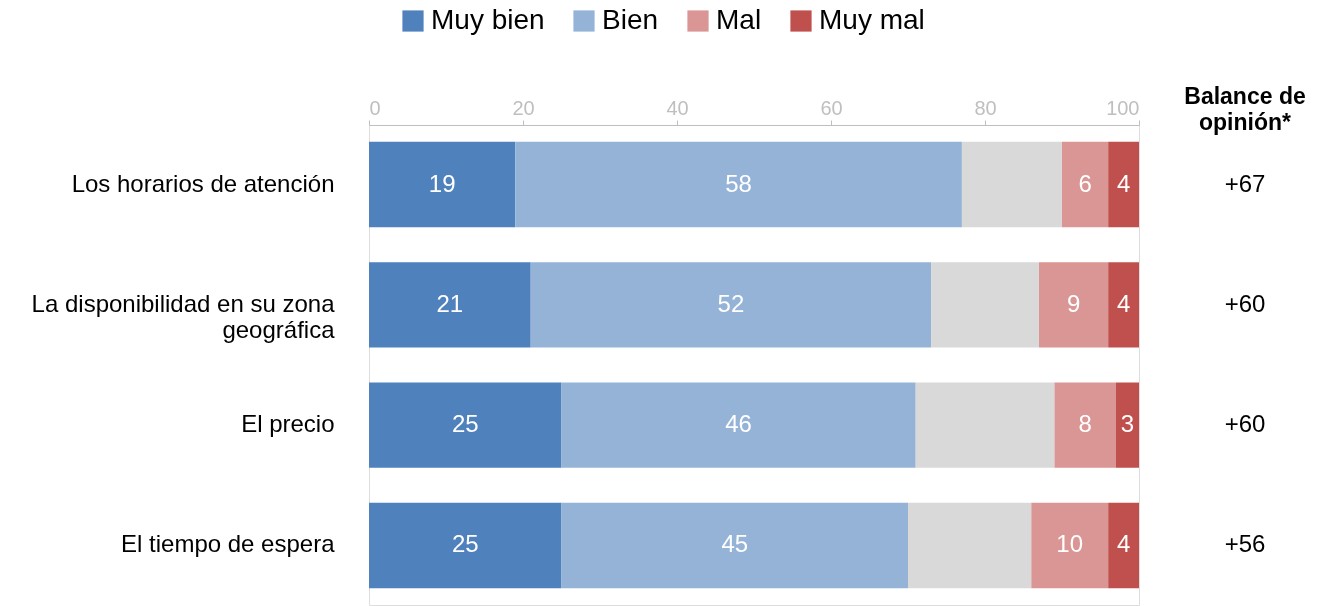 The width and height of the screenshot is (1318, 606). I want to click on data-label: 46, so click(738, 424).